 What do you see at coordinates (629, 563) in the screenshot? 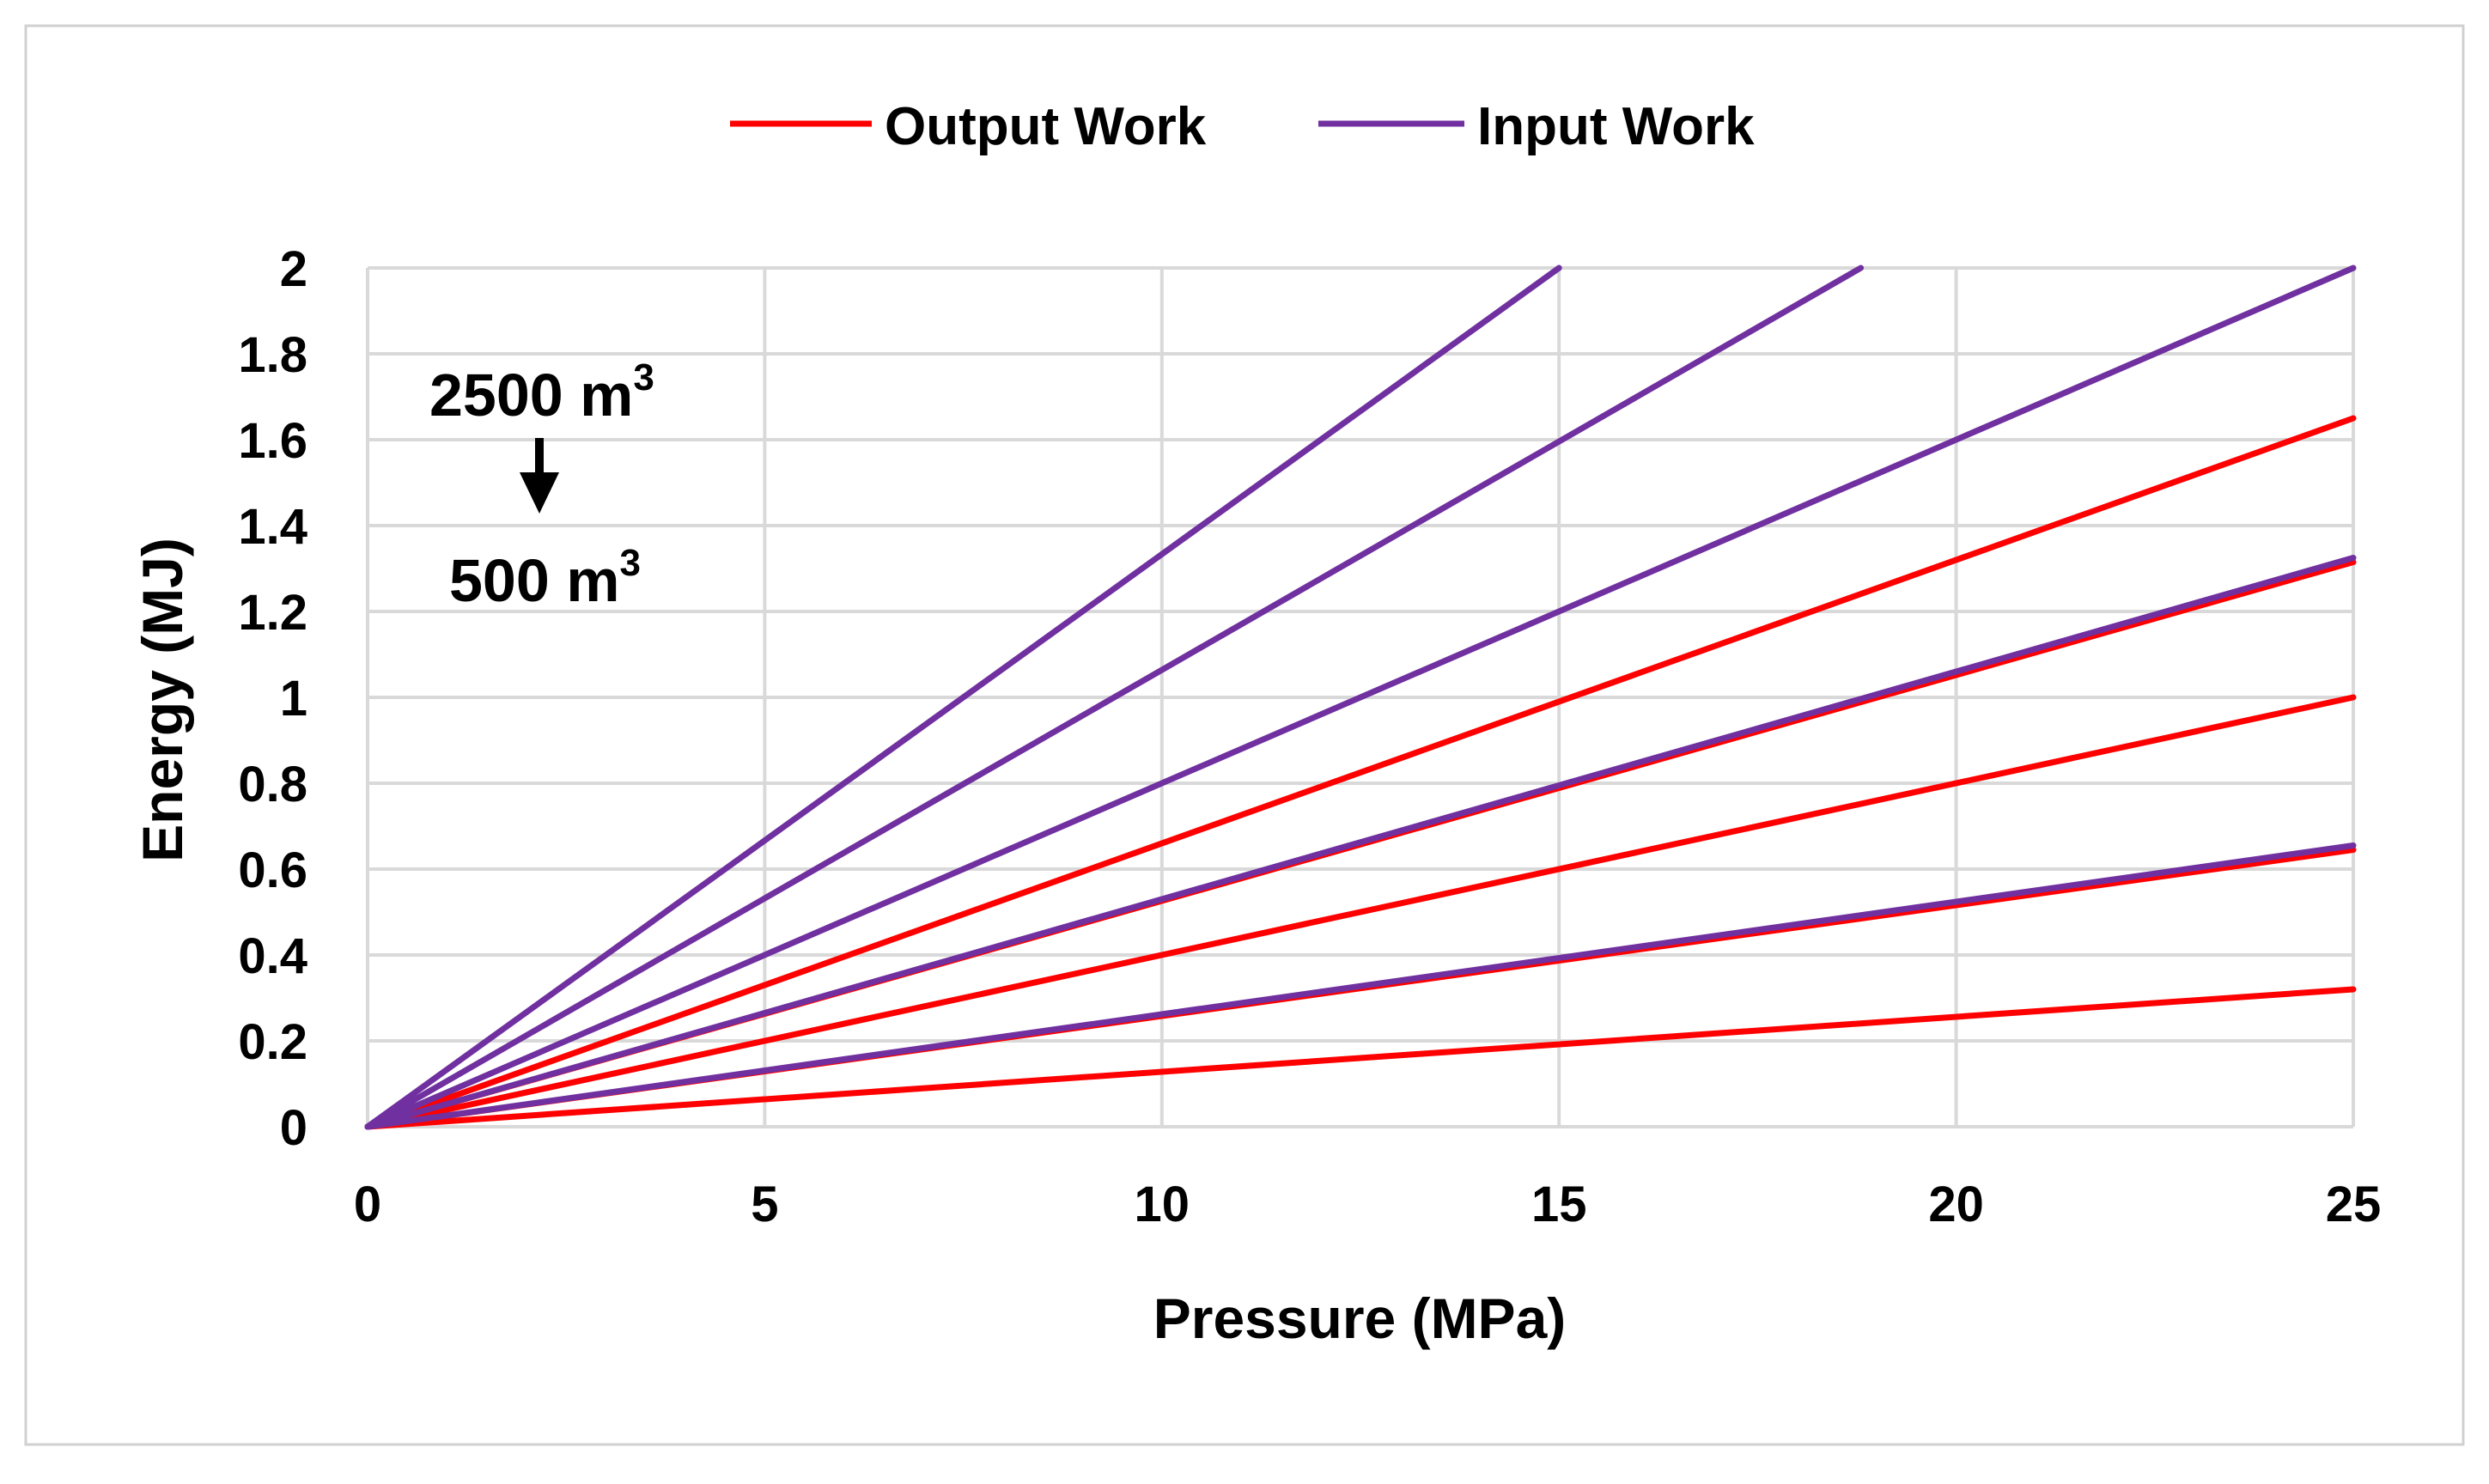
I see `annotation-500-sup: 3` at bounding box center [629, 563].